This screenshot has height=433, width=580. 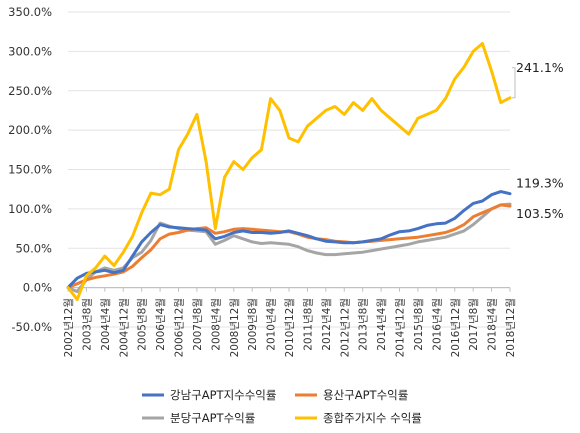 I want to click on y-tick-label: 100.0%, so click(x=30, y=209).